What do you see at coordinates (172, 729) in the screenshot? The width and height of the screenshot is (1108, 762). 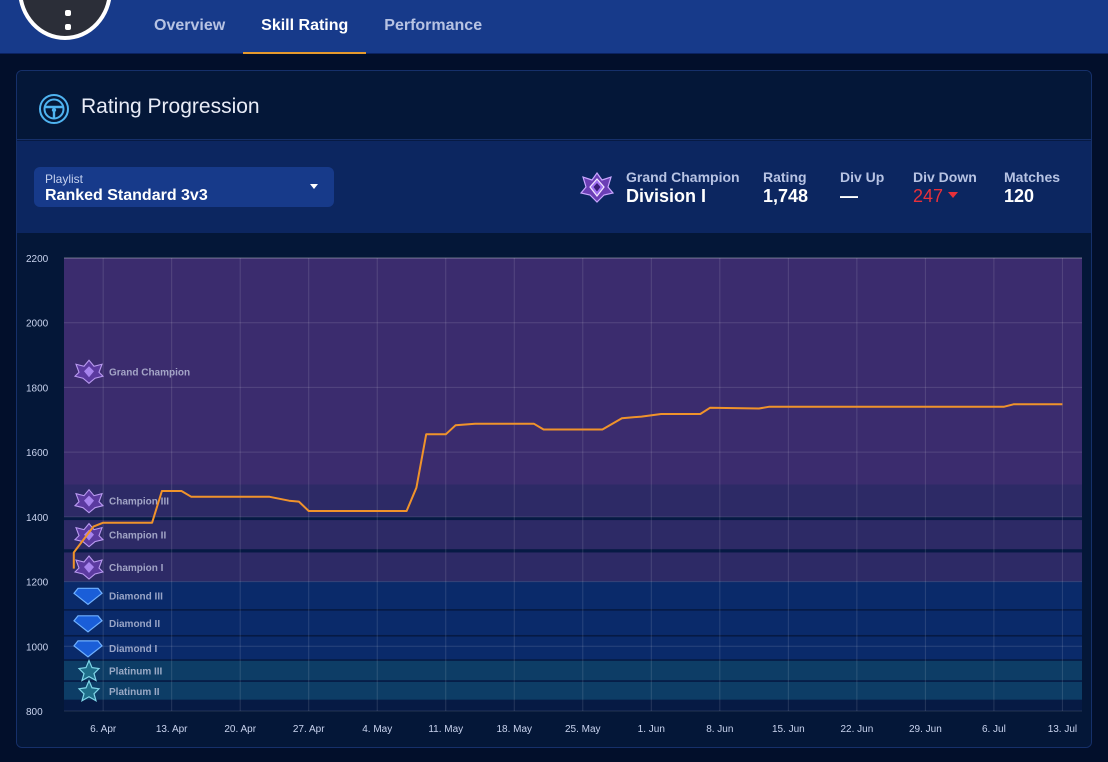 I see `x-tick-label: 13. Apr` at bounding box center [172, 729].